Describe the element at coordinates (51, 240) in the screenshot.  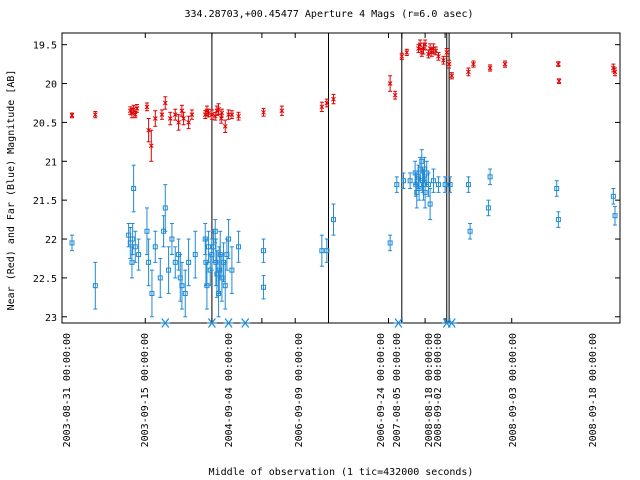
I see `y-tick-label: 22` at that location.